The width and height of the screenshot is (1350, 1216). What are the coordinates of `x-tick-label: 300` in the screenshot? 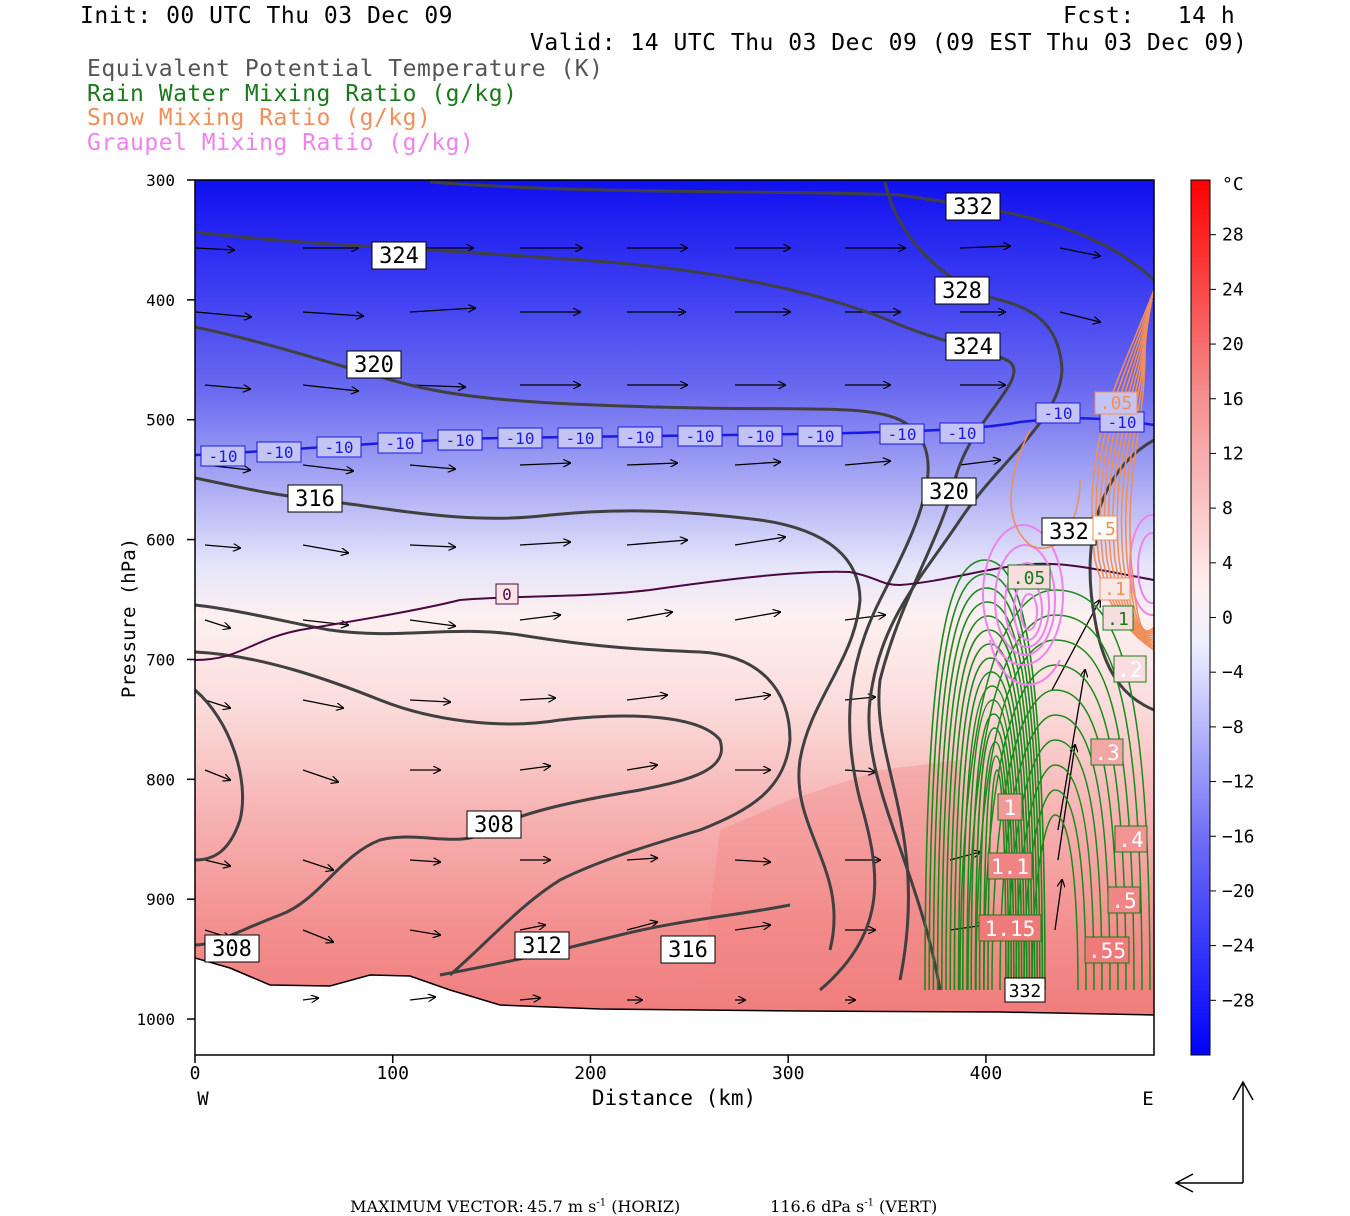 It's located at (788, 1073).